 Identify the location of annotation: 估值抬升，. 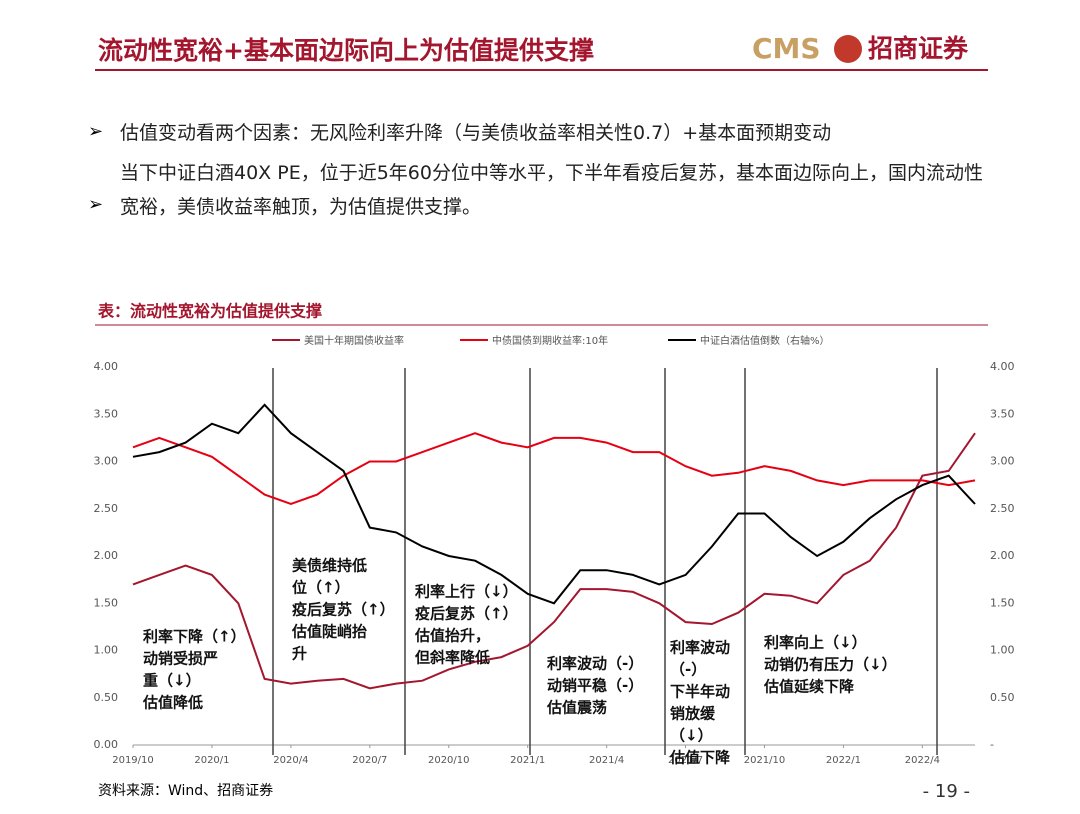
(452, 636).